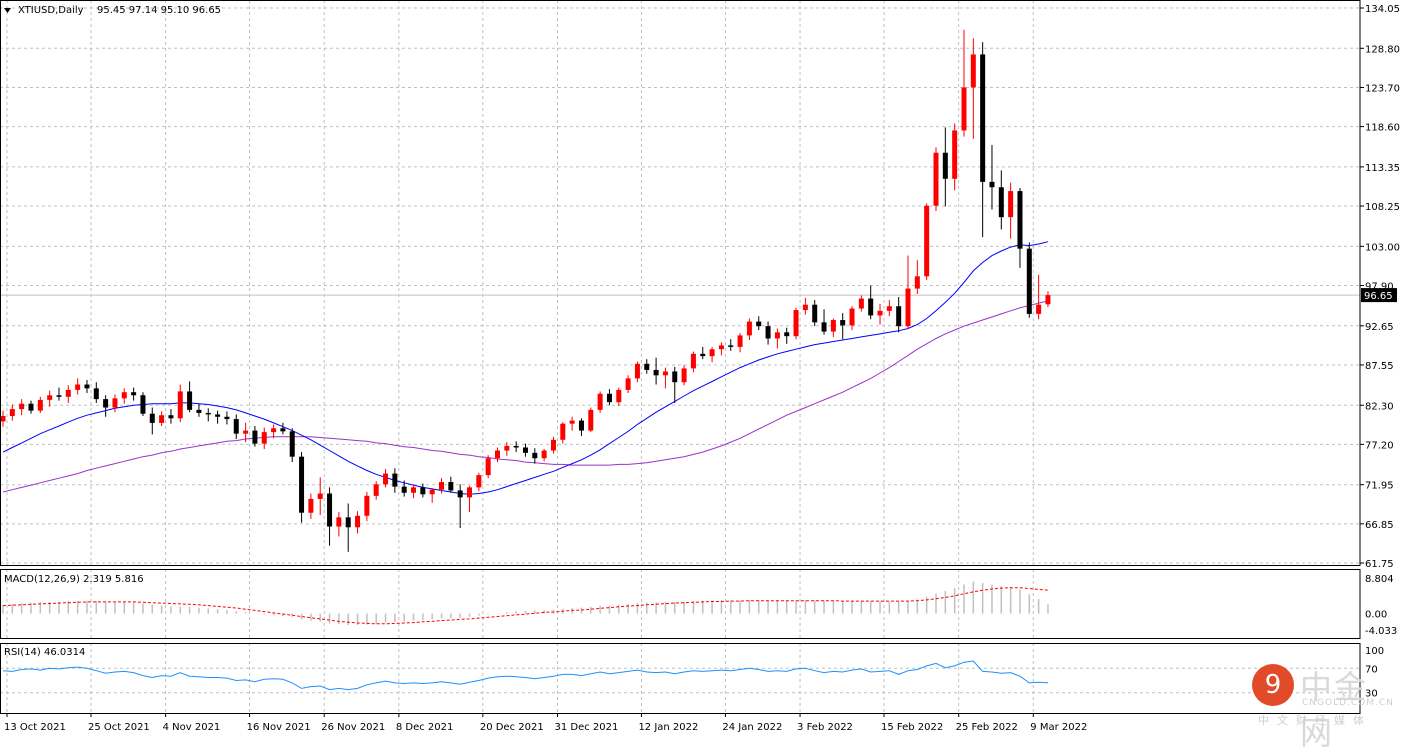 The height and width of the screenshot is (754, 1408). What do you see at coordinates (7, 10) in the screenshot?
I see `symbol-dropdown-icon` at bounding box center [7, 10].